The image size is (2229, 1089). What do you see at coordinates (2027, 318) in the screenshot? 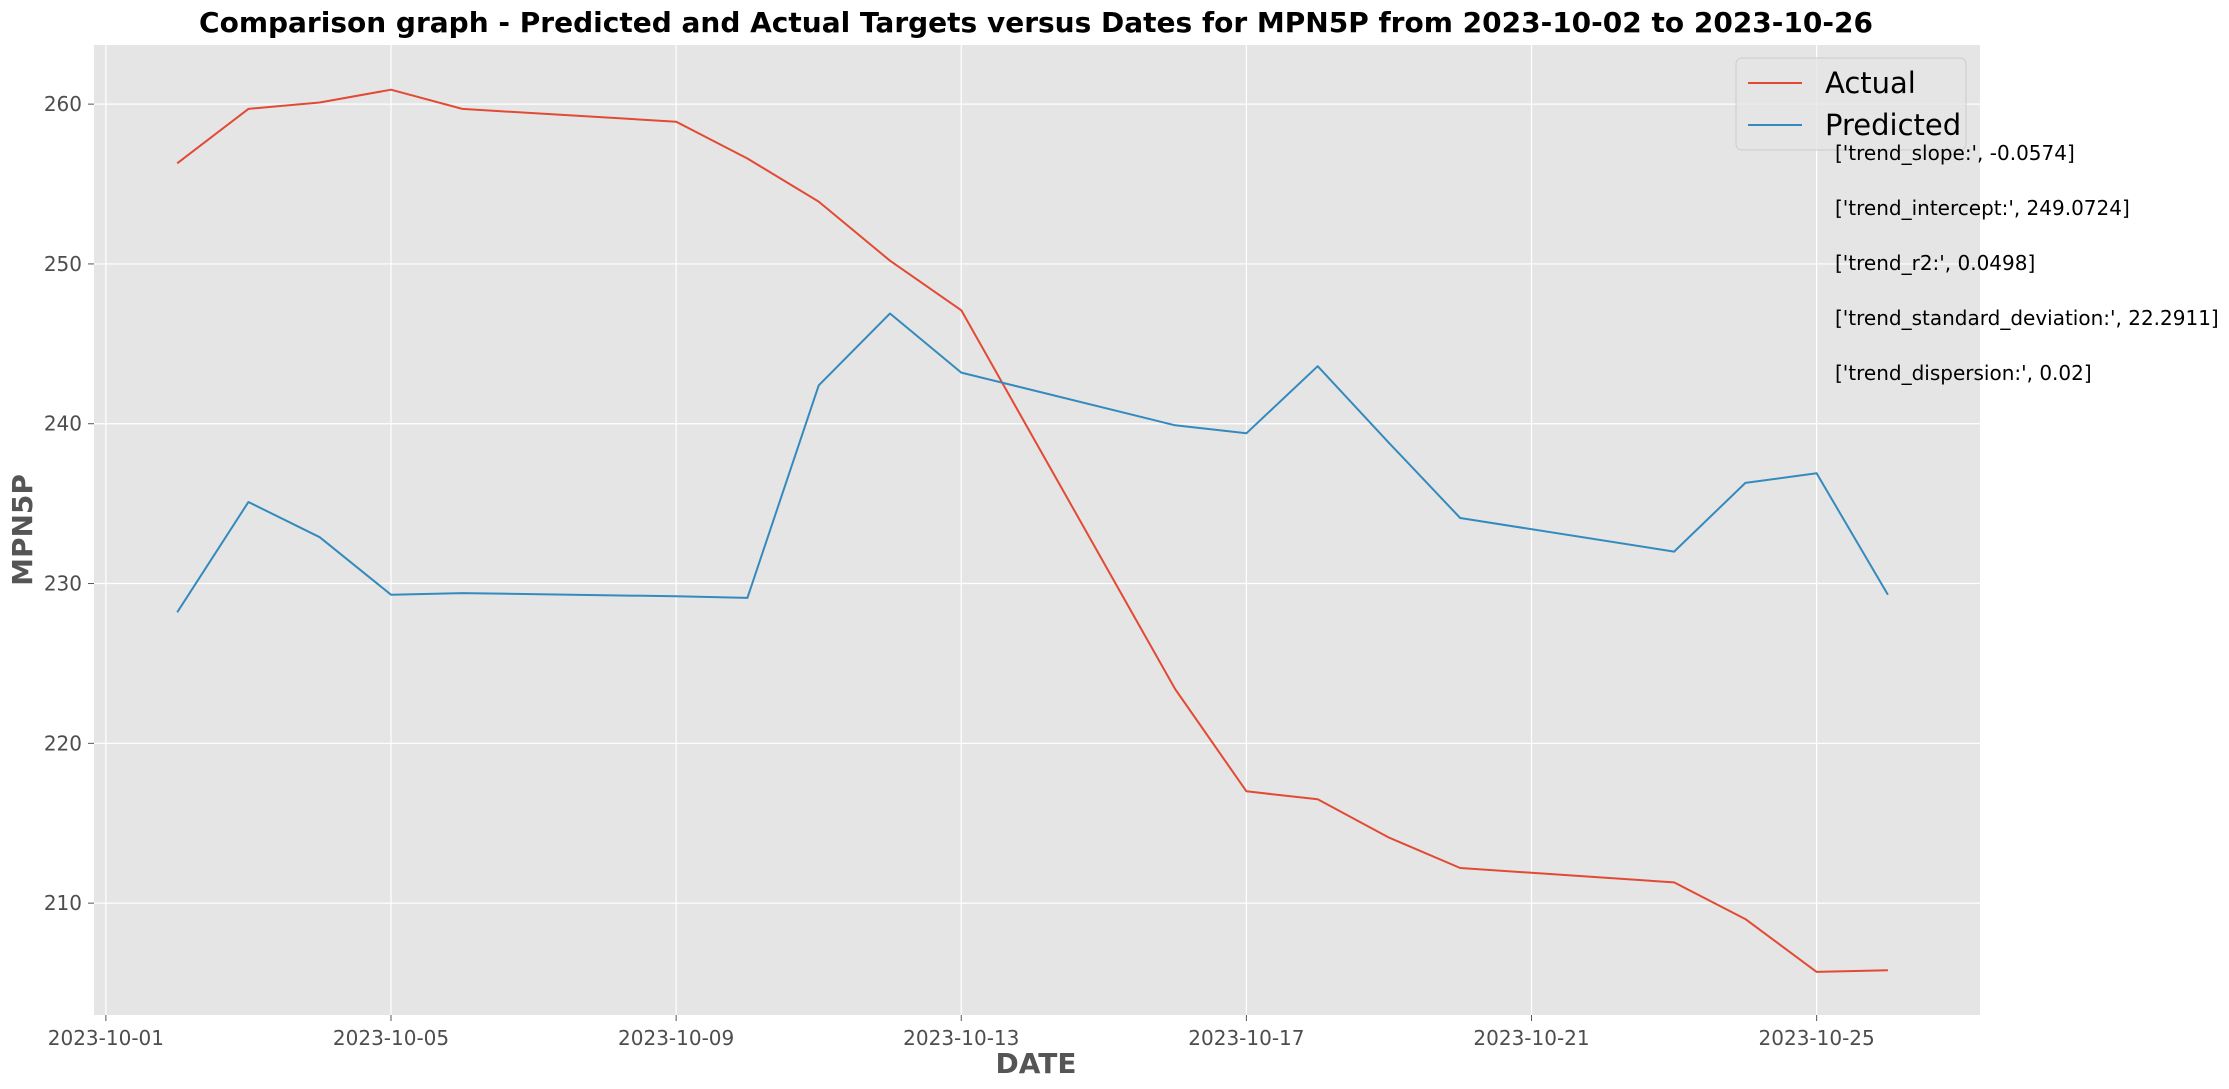
I see `annotation-trend-standard-deviation: ['trend_standard_deviation:', 22.2911]` at bounding box center [2027, 318].